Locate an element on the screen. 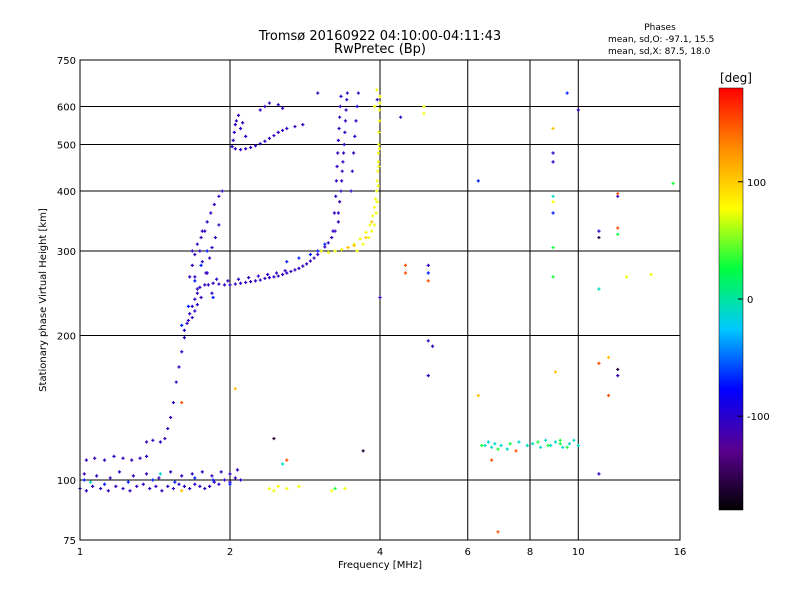 The height and width of the screenshot is (600, 800). colorbar-tick-label: 100 is located at coordinates (756, 183).